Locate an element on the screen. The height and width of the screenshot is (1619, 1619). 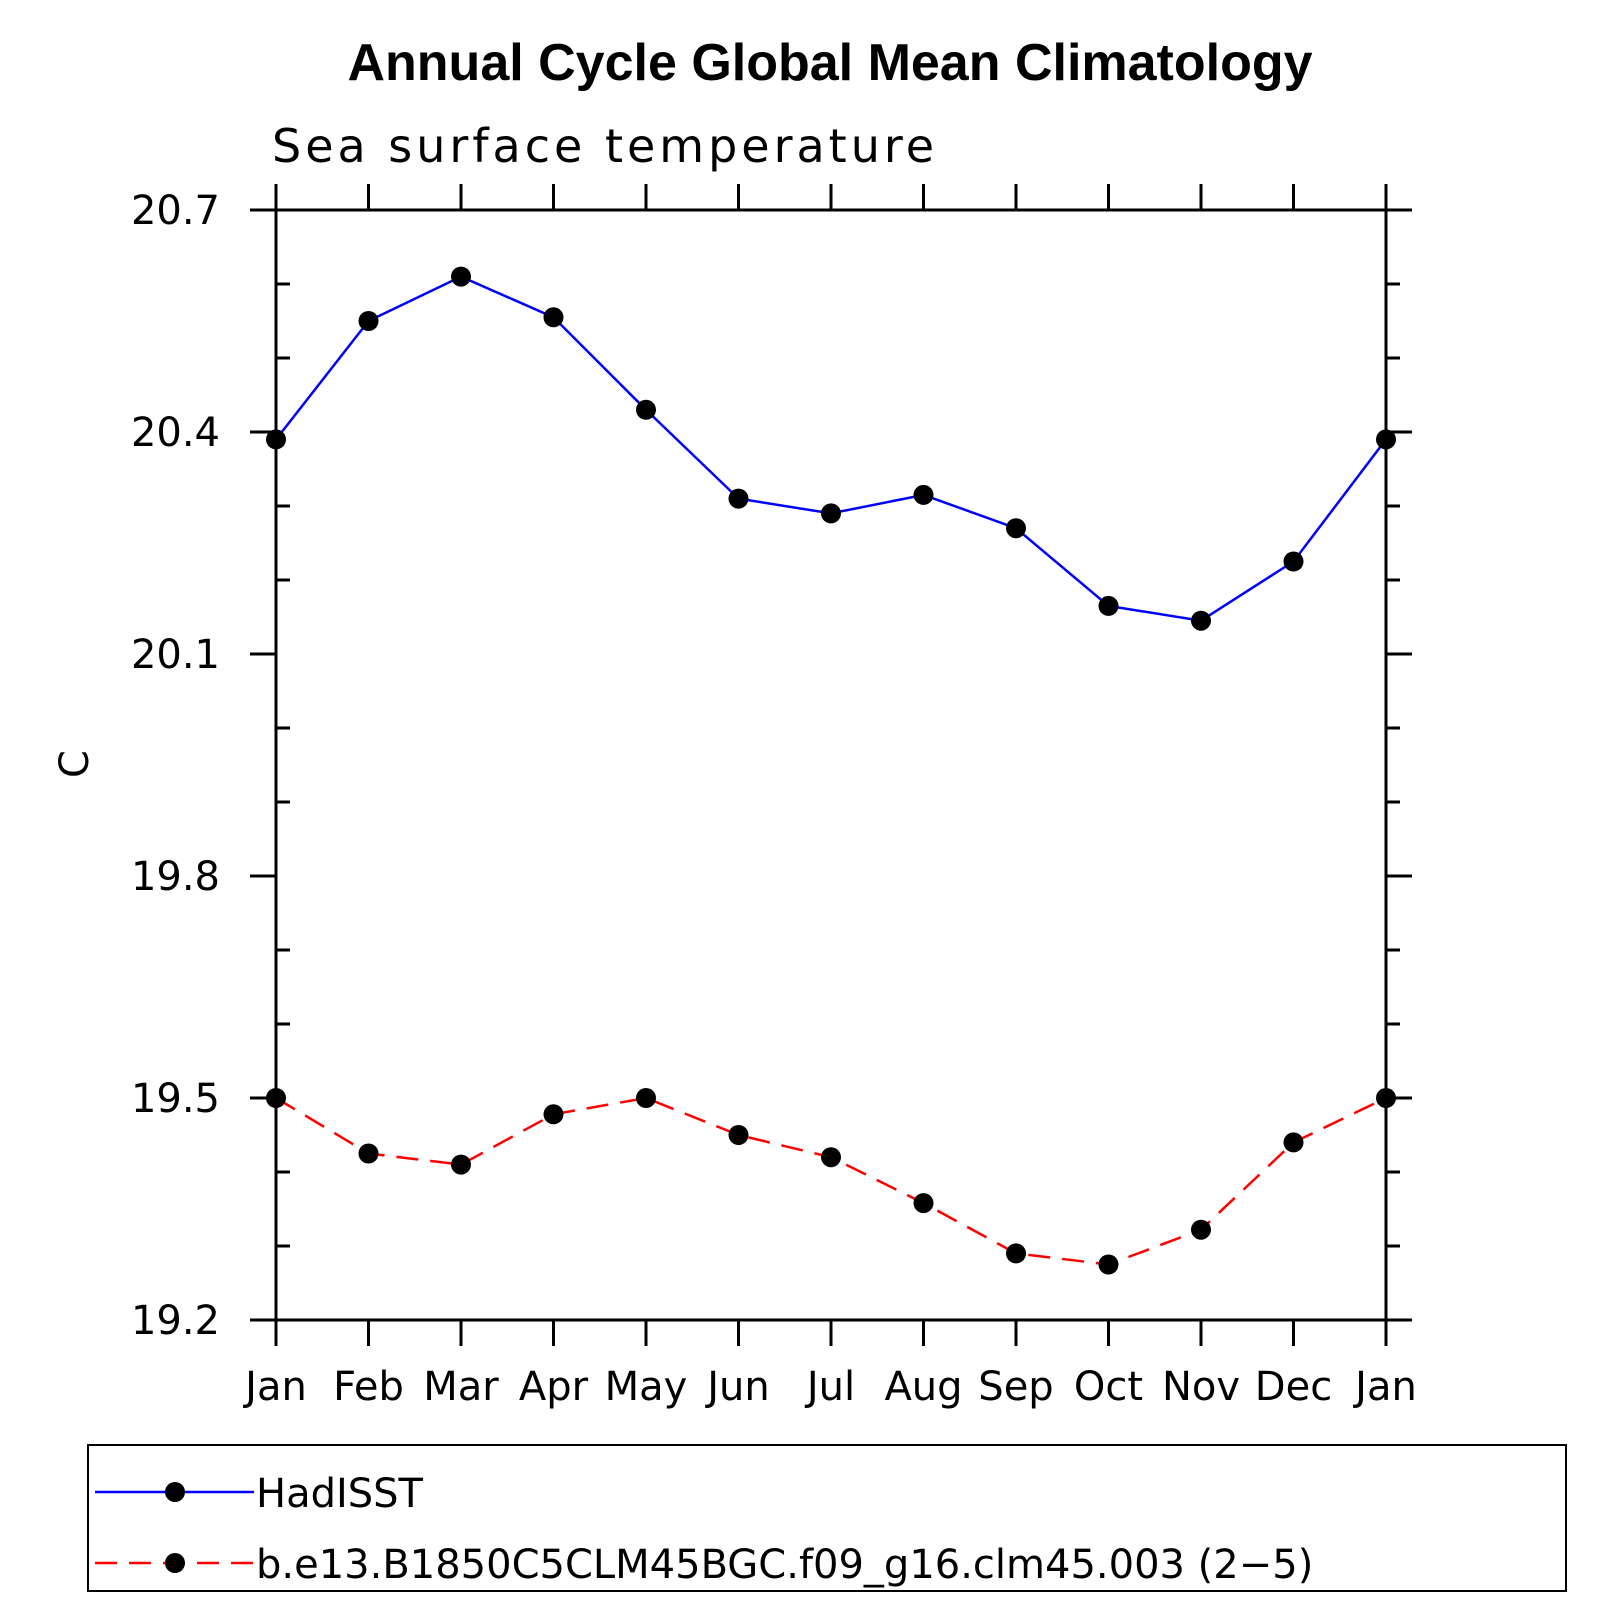
x-tick-label: Jul is located at coordinates (829, 1387).